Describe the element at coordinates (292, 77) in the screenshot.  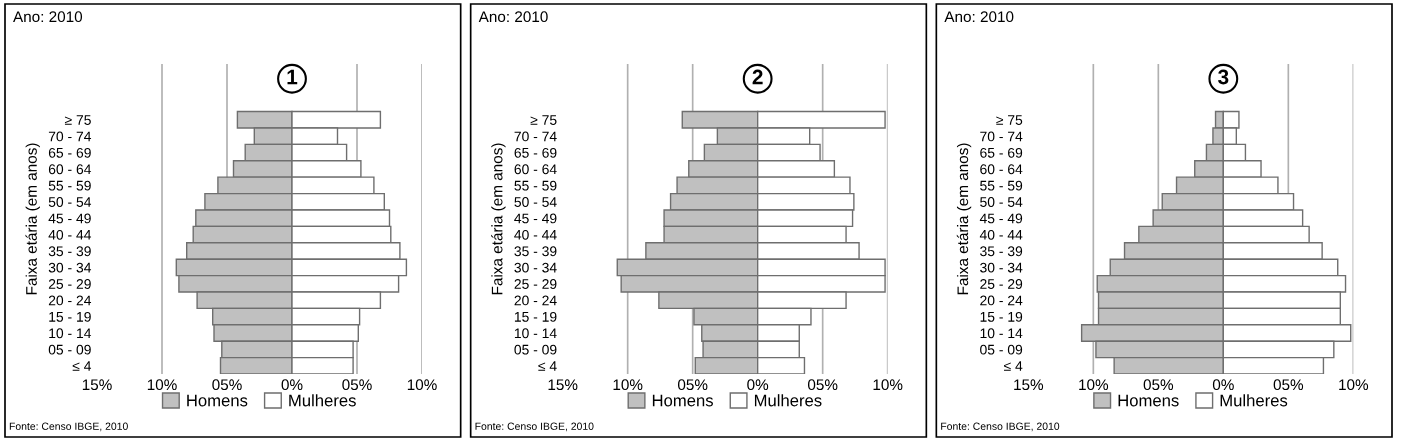
I see `chart-subtitle: 1` at that location.